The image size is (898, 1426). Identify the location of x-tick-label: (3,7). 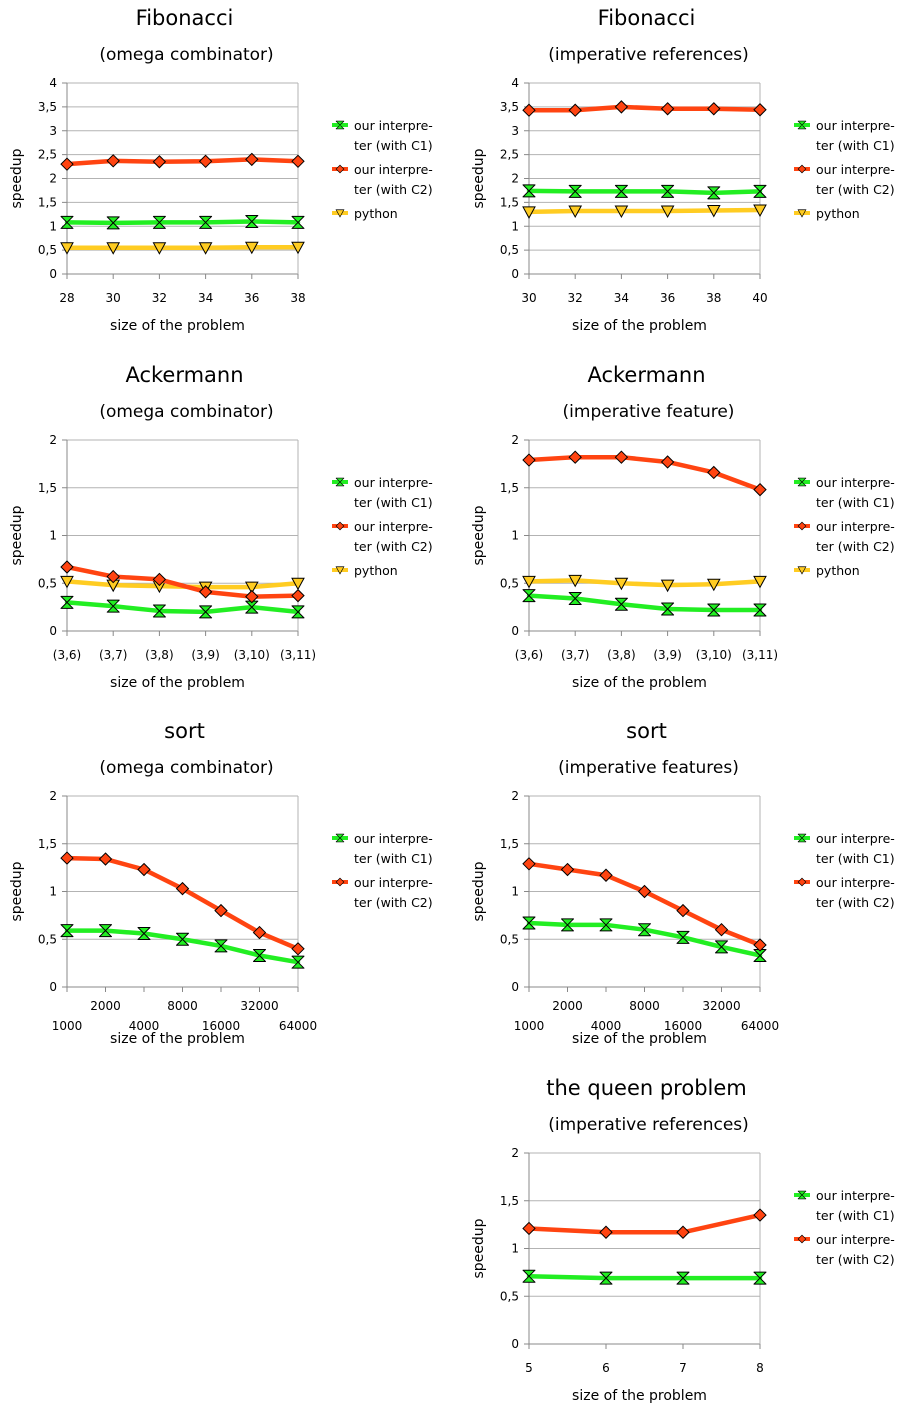
(575, 655).